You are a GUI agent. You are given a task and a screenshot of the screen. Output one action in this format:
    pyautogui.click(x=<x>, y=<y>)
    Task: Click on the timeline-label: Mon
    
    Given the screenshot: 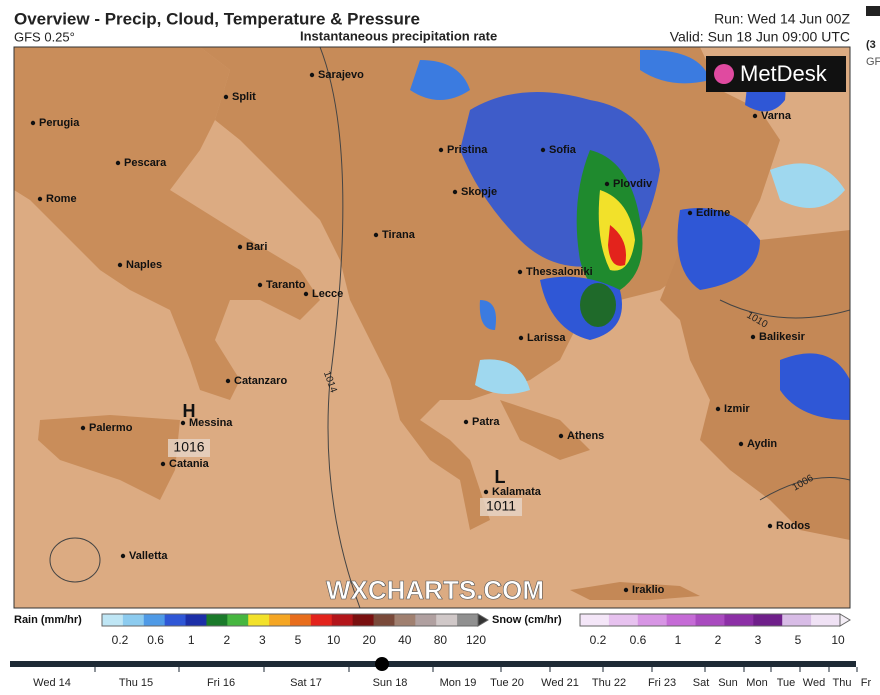 What is the action you would take?
    pyautogui.click(x=756, y=683)
    